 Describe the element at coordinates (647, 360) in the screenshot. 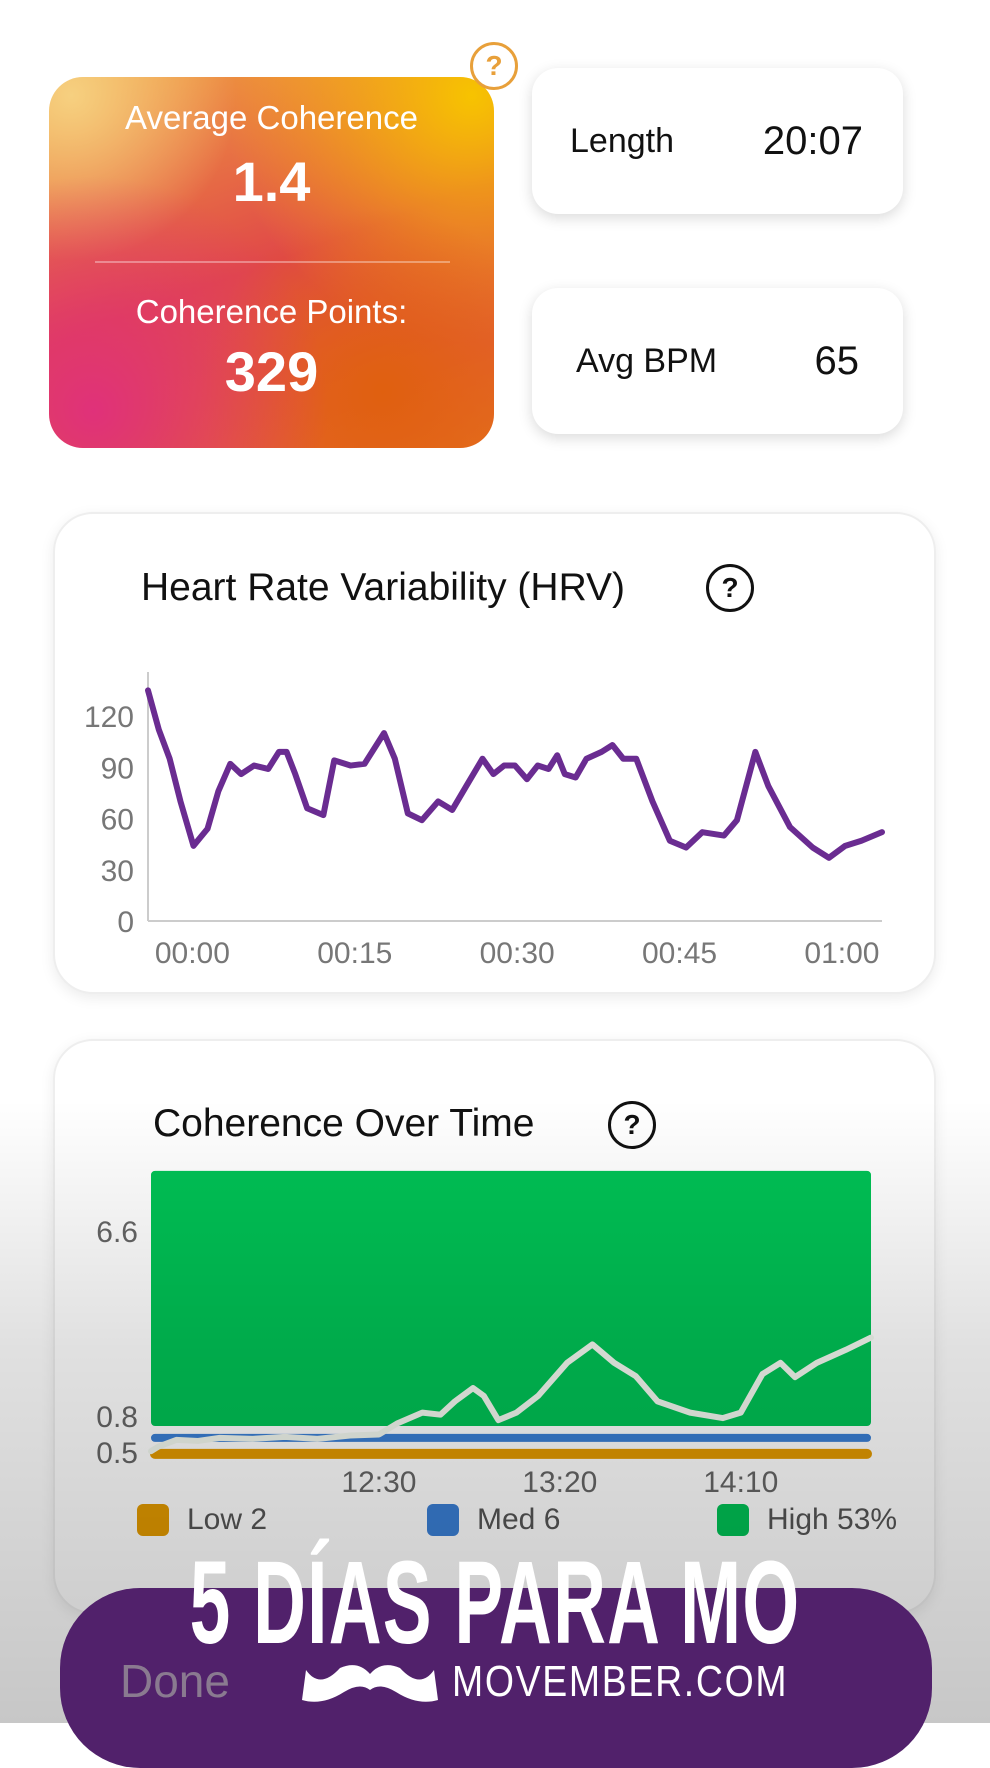

I see `avg-bpm-label: Avg BPM` at that location.